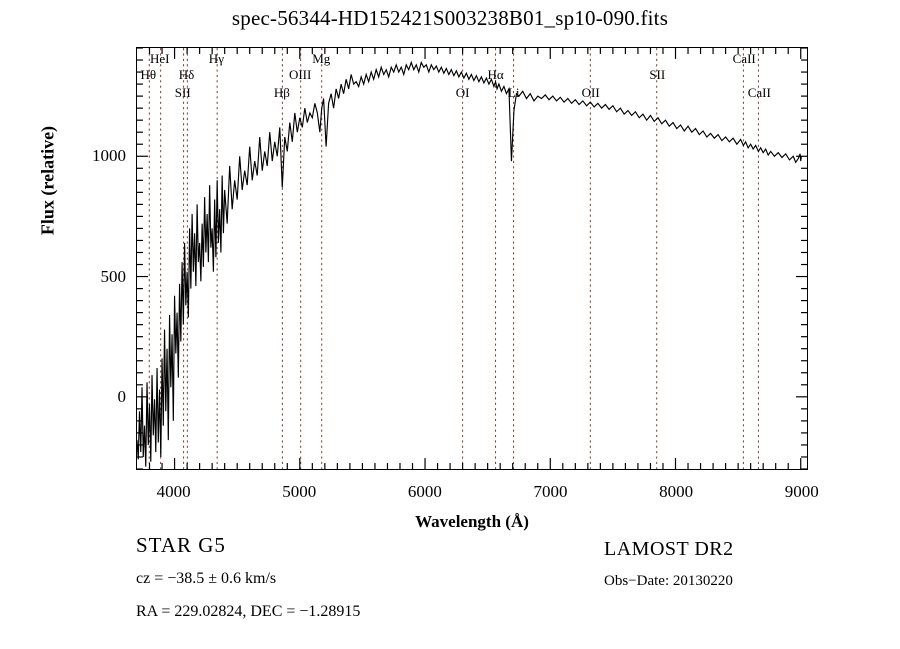  Describe the element at coordinates (47, 180) in the screenshot. I see `y-axis-title: Flux (relative)` at that location.